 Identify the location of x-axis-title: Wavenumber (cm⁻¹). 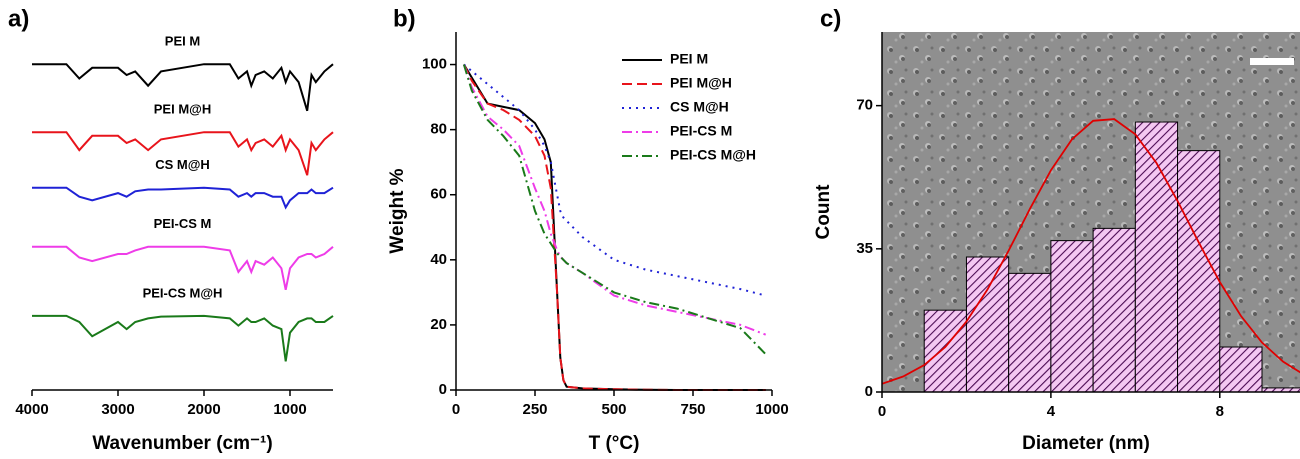
(182, 443).